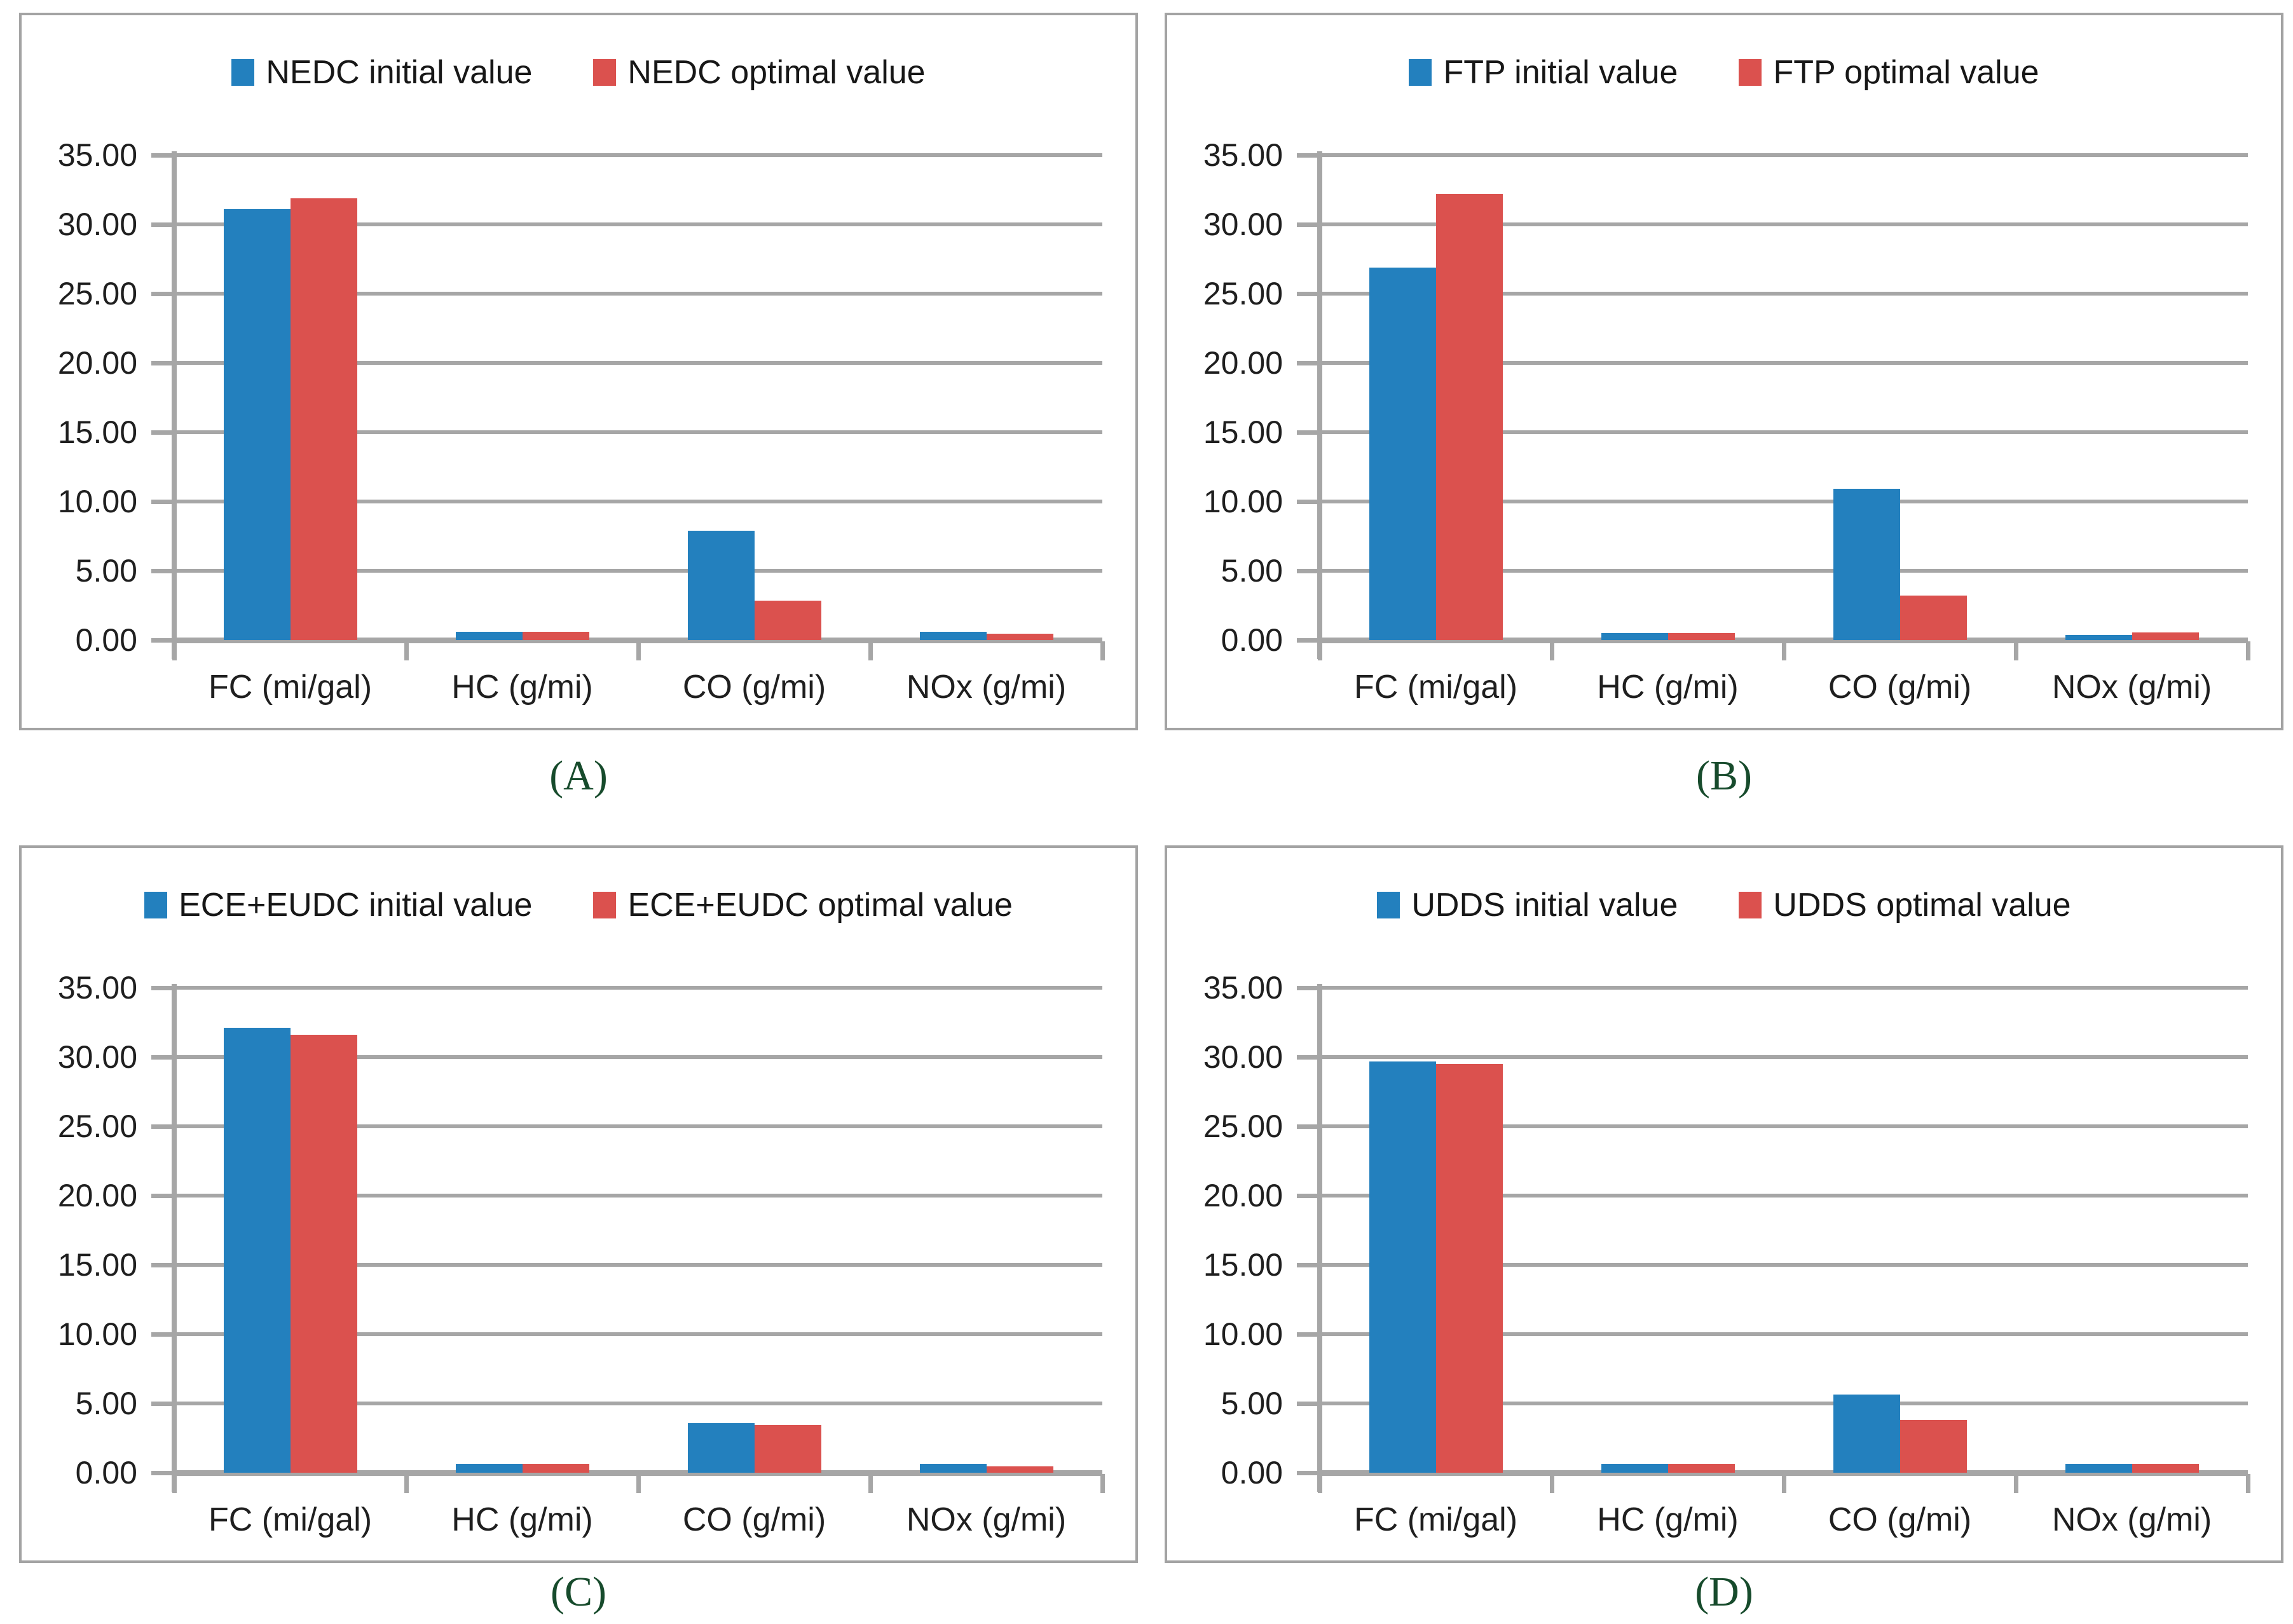 This screenshot has width=2293, height=1624. I want to click on legend-label: ECE+EUDC optimal value, so click(820, 906).